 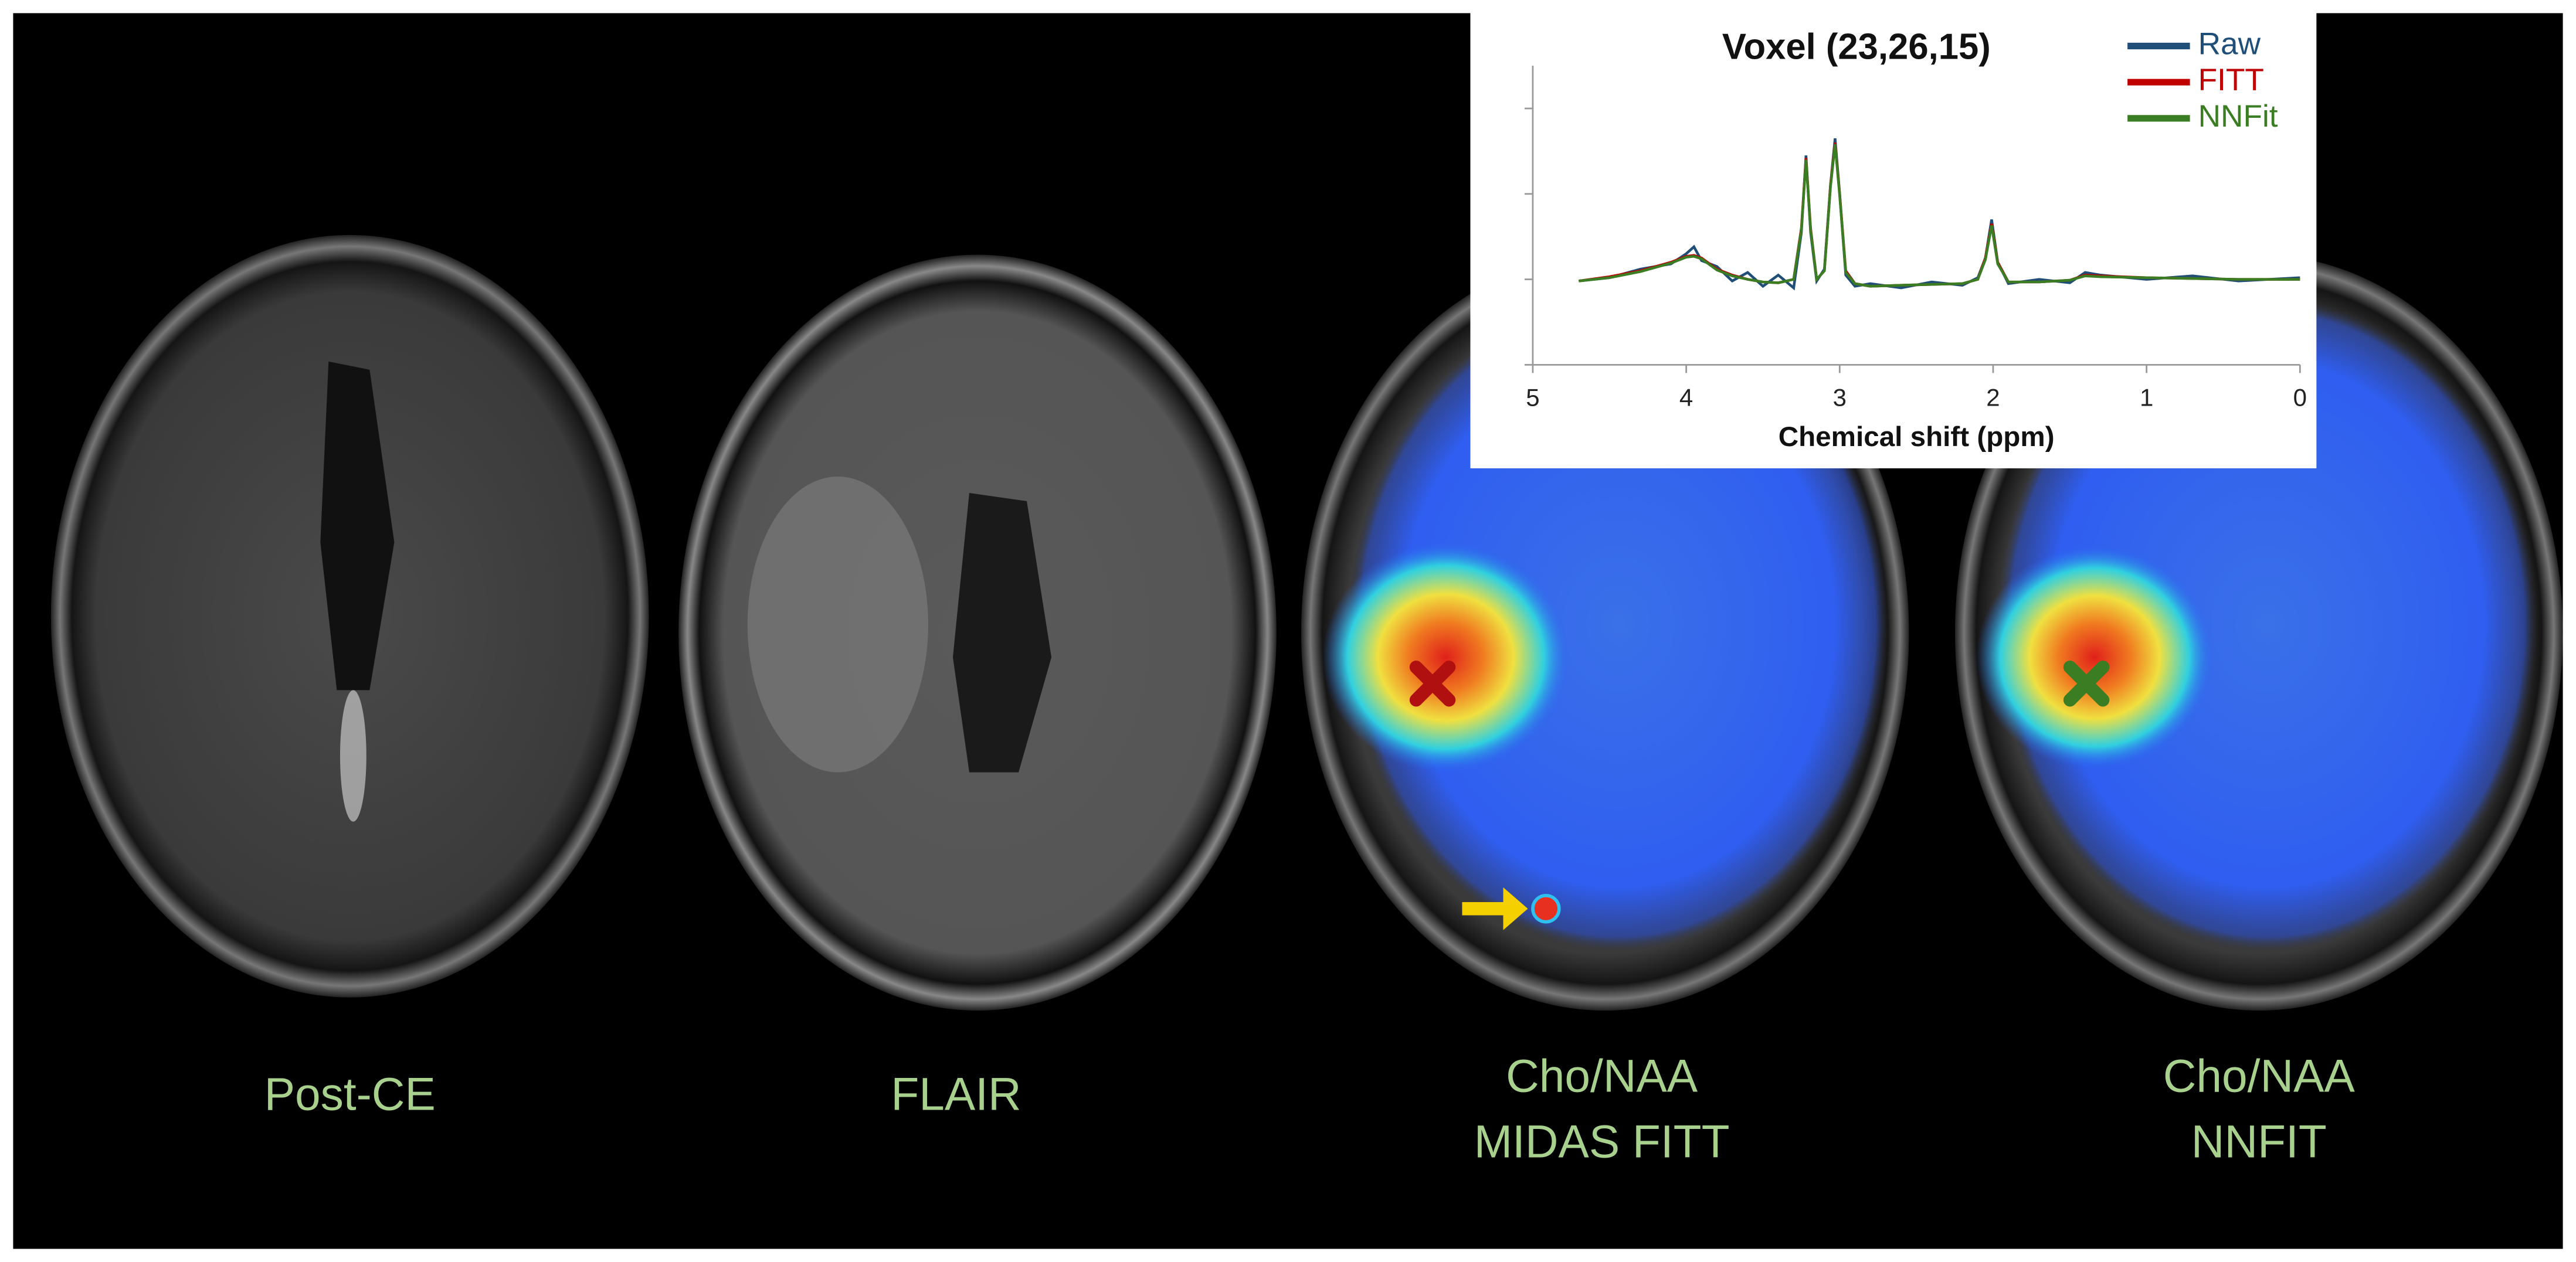 What do you see at coordinates (2300, 397) in the screenshot?
I see `x-tick-label: 0` at bounding box center [2300, 397].